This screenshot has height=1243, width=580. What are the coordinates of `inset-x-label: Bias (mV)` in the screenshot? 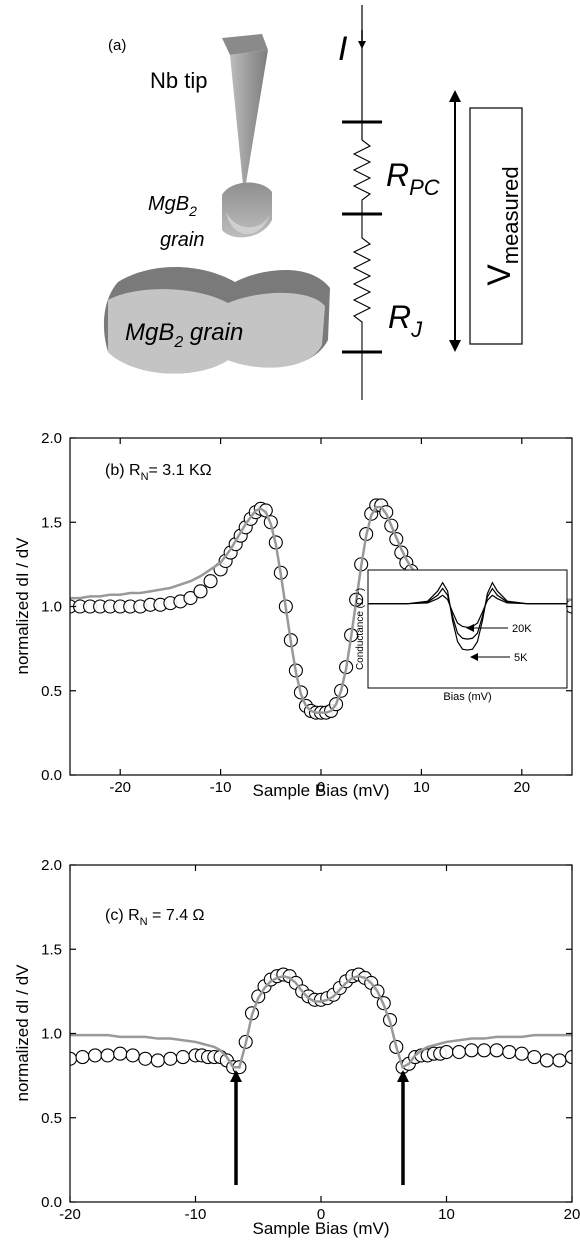 It's located at (467, 697).